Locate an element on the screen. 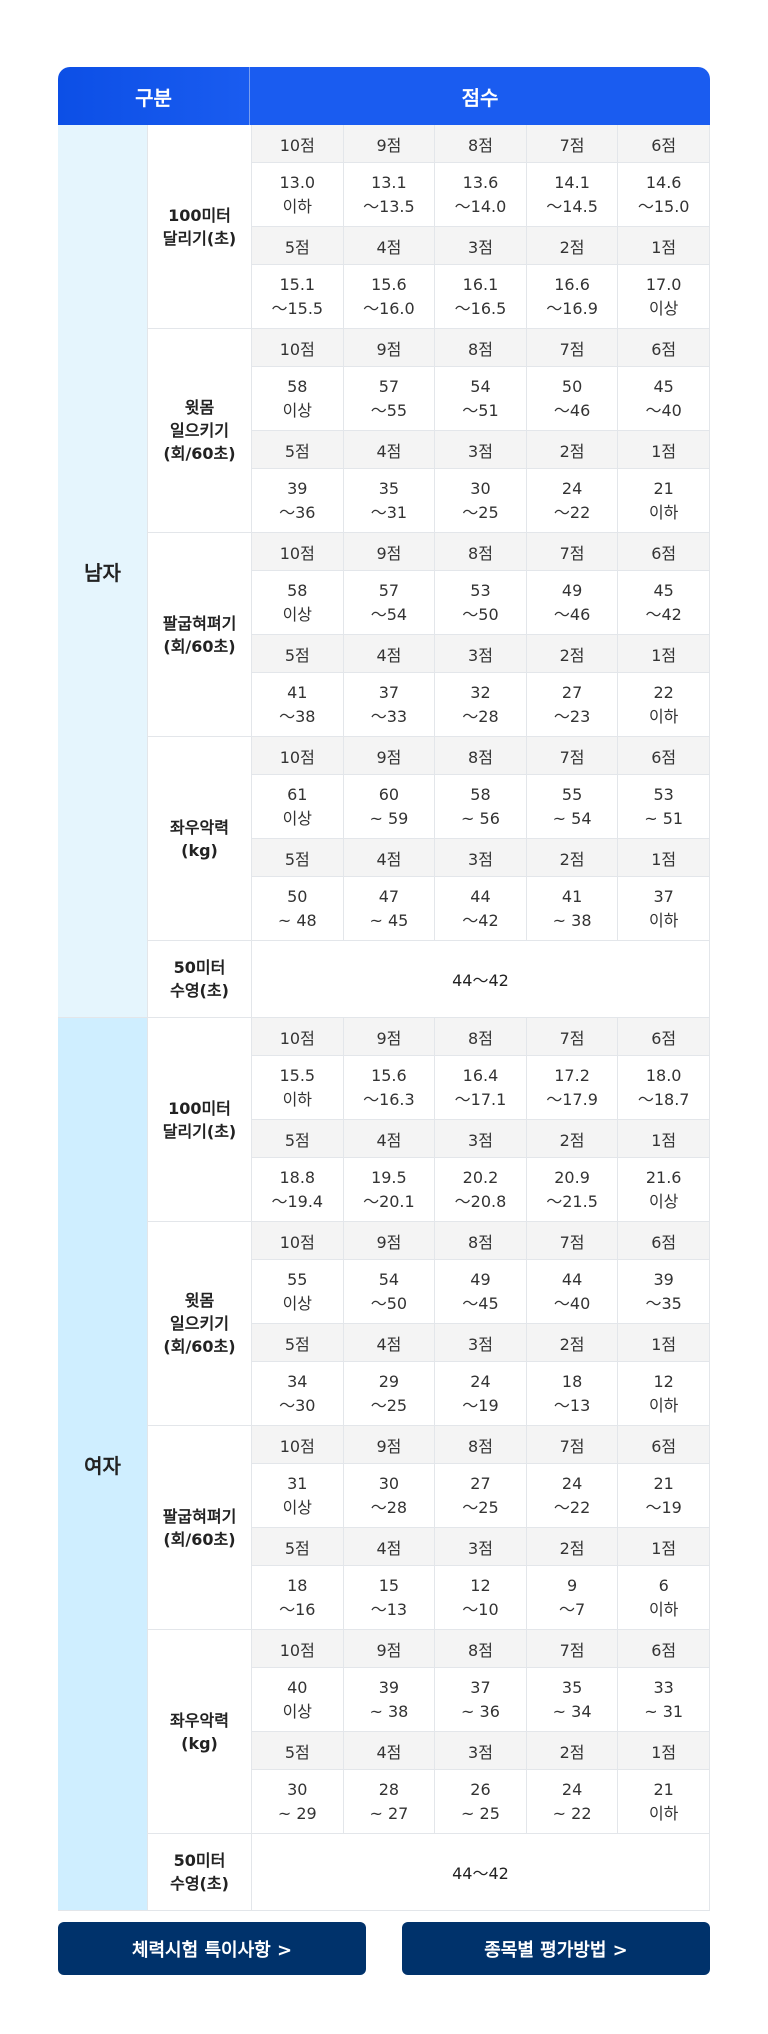 Image resolution: width=768 pixels, height=2034 pixels. score-range-cell: 44 ～42 is located at coordinates (481, 908).